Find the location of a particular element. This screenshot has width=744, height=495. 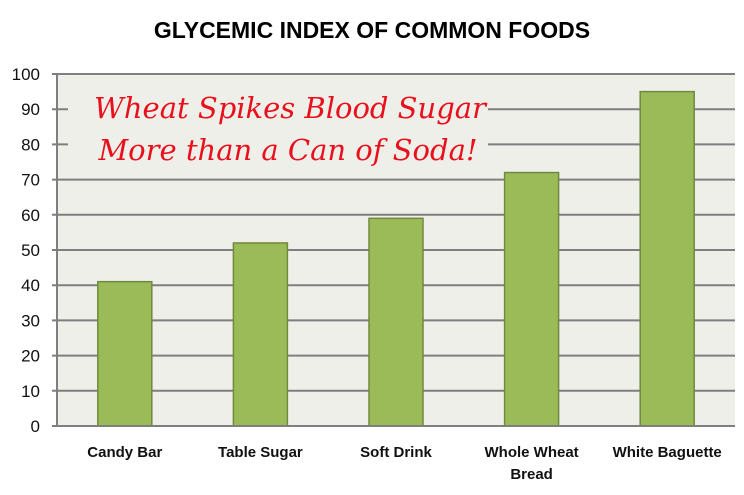

y-tick-label: 70 is located at coordinates (30, 180).